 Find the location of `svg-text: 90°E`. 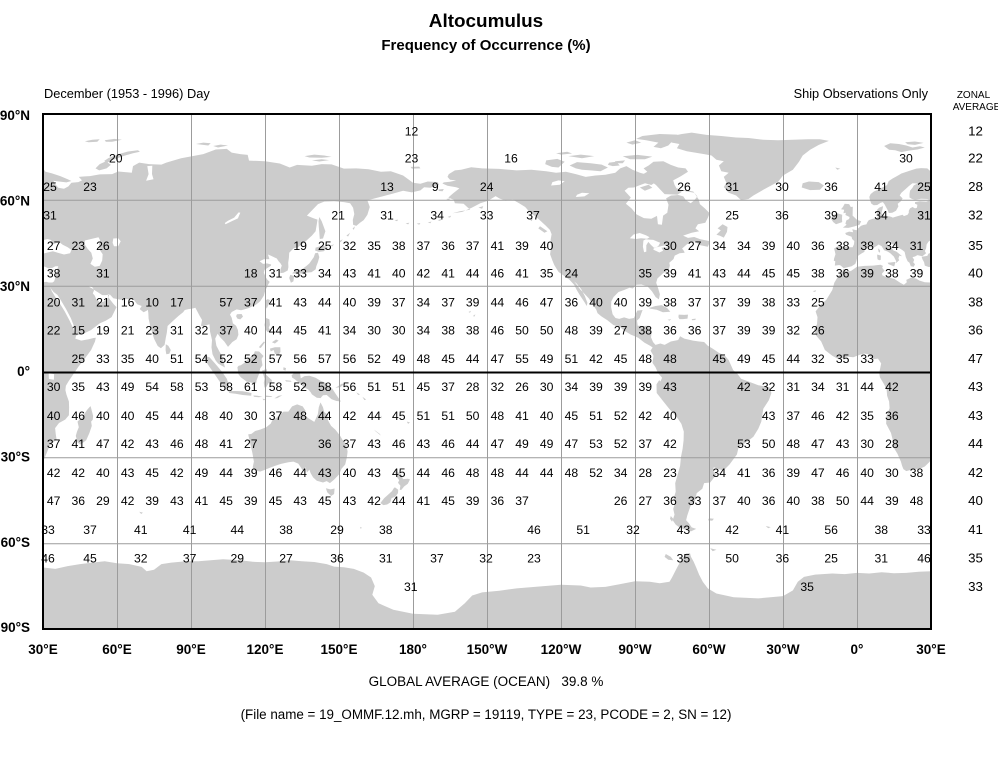

svg-text: 90°E is located at coordinates (190, 649).